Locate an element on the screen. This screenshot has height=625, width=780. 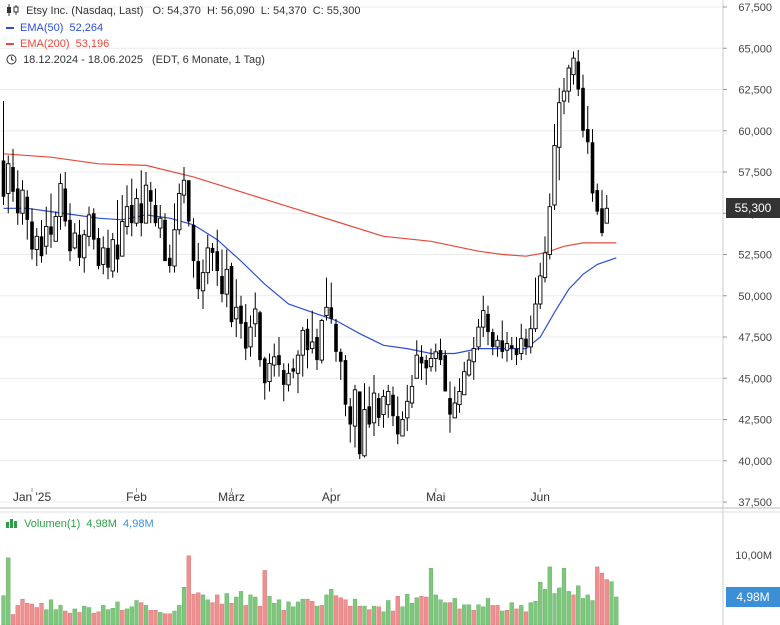
legend-volume: Volumen(1) 4,98M 4,98M is located at coordinates (80, 524).